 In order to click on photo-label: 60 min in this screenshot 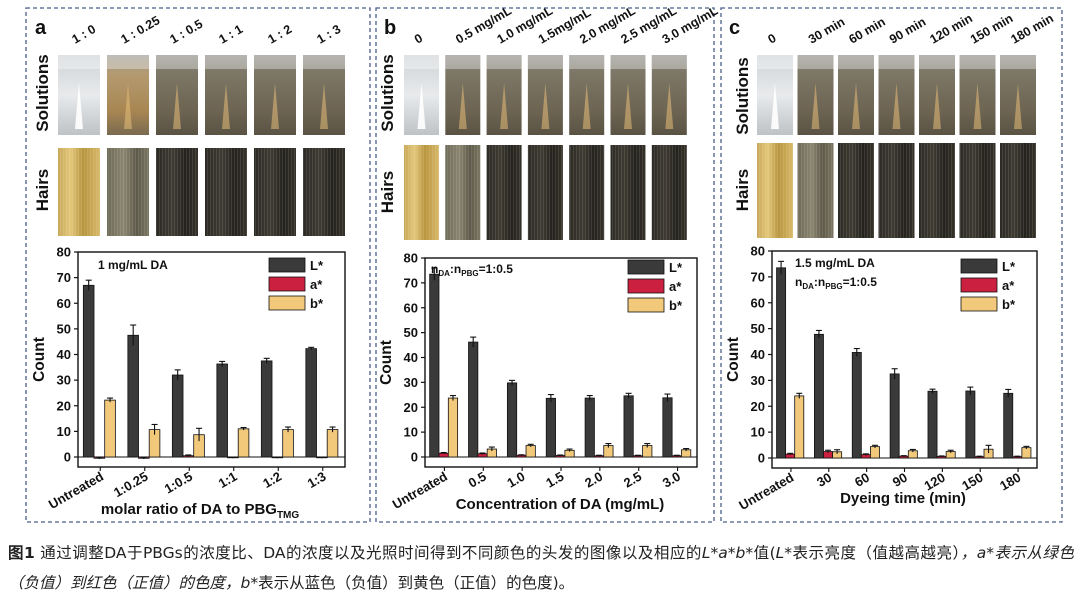, I will do `click(867, 31)`.